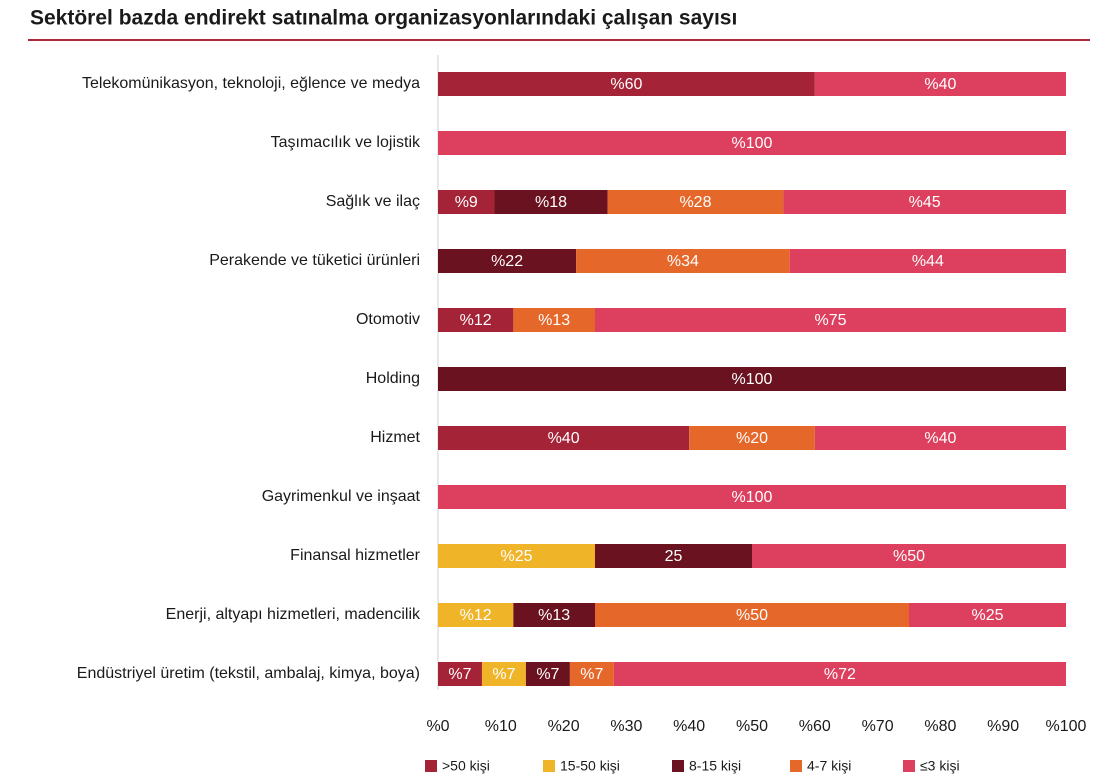  What do you see at coordinates (590, 766) in the screenshot?
I see `legend-label: 15-50 kişi` at bounding box center [590, 766].